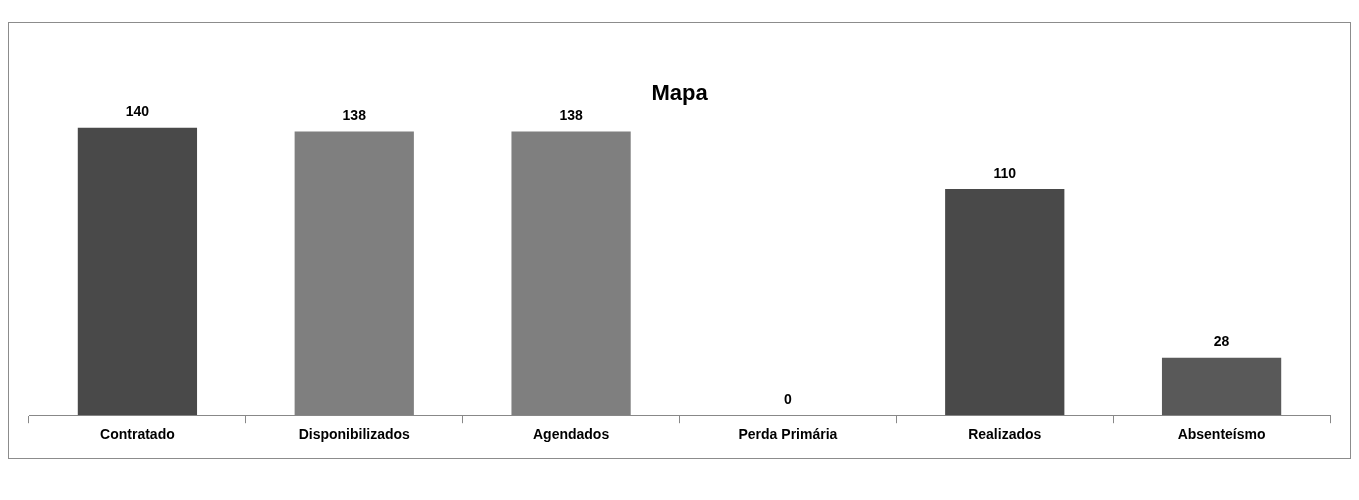  What do you see at coordinates (1221, 341) in the screenshot?
I see `data-label: 28` at bounding box center [1221, 341].